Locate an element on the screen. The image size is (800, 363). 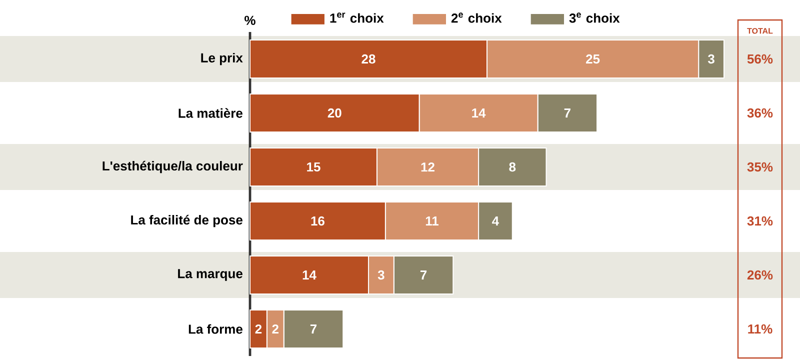
data-label: 25 is located at coordinates (593, 59).